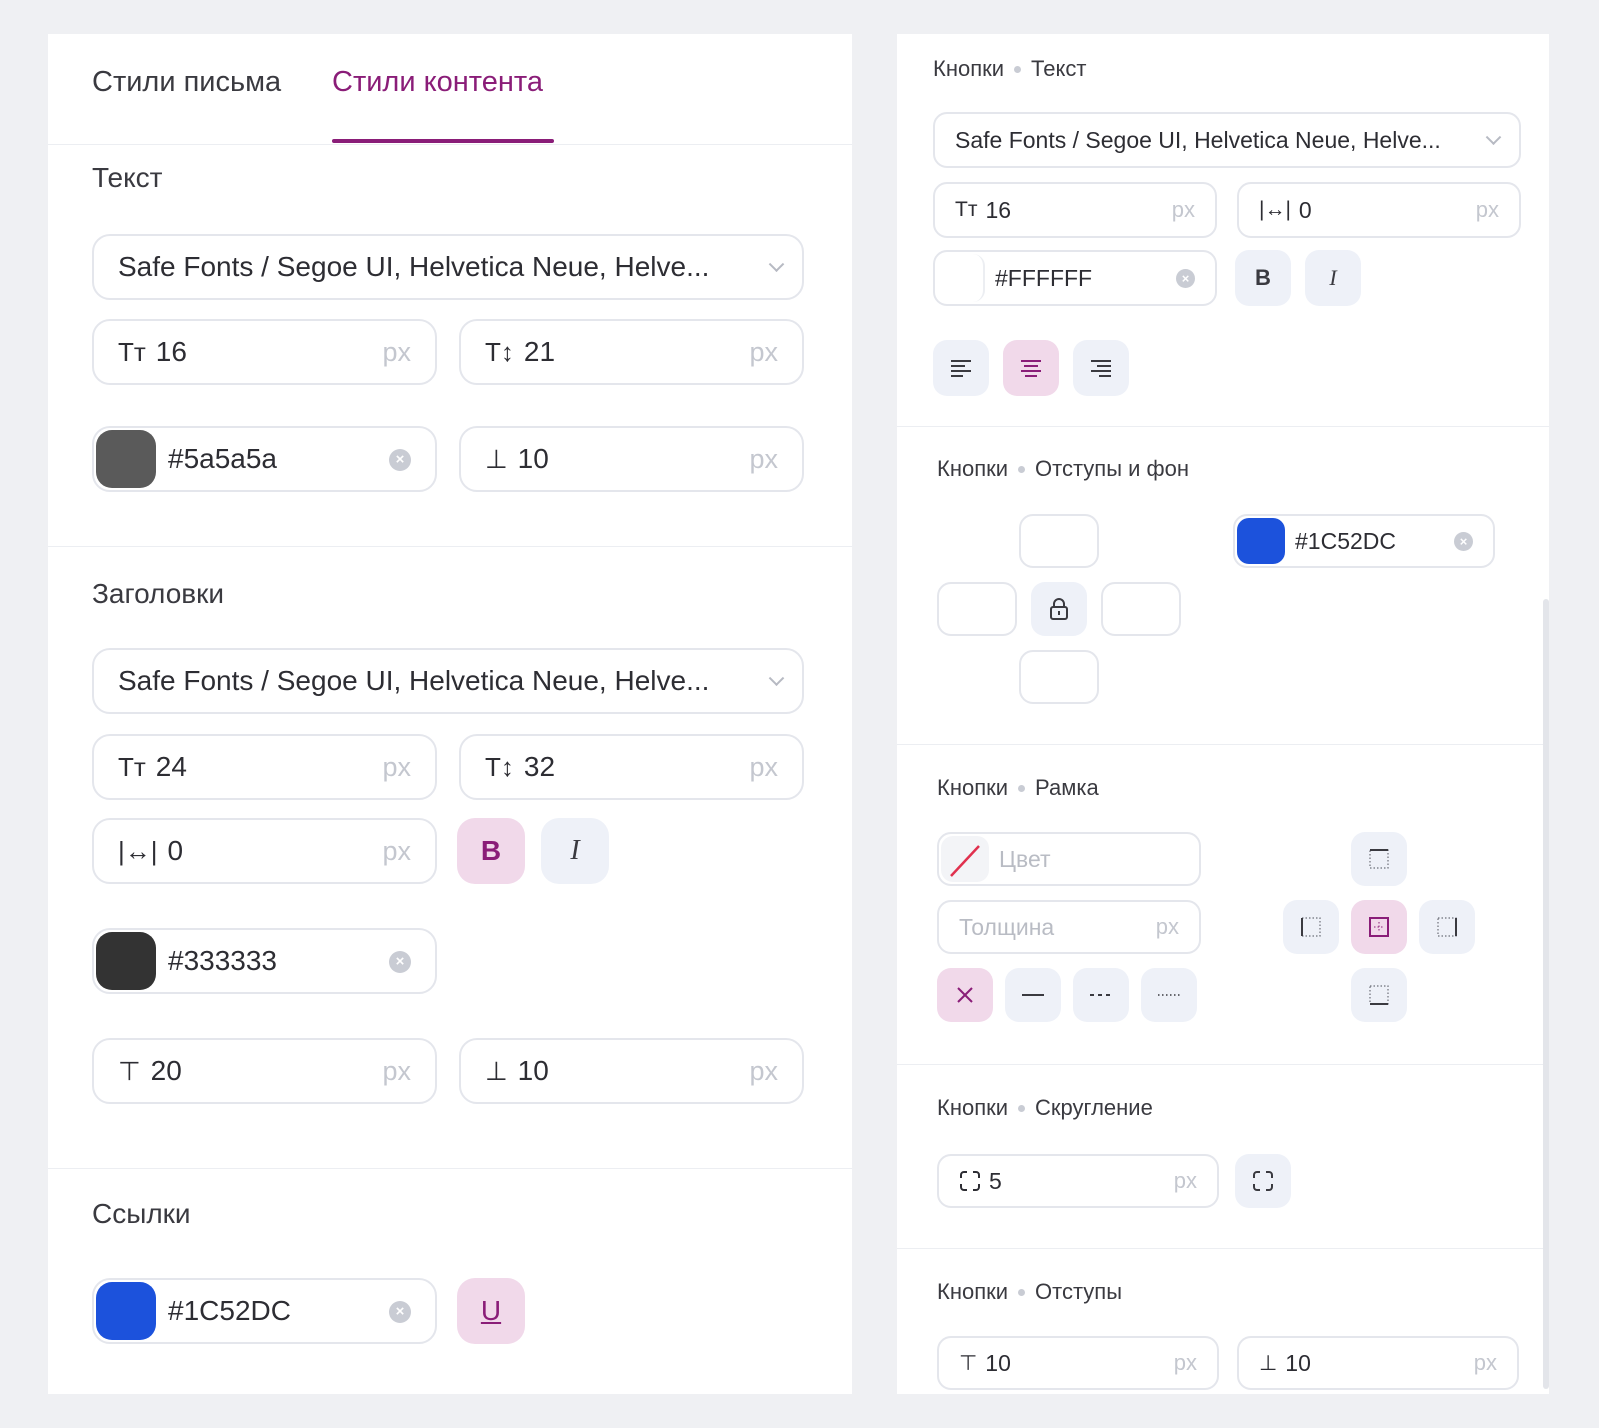  What do you see at coordinates (491, 1311) in the screenshot?
I see `links-underline-button: U` at bounding box center [491, 1311].